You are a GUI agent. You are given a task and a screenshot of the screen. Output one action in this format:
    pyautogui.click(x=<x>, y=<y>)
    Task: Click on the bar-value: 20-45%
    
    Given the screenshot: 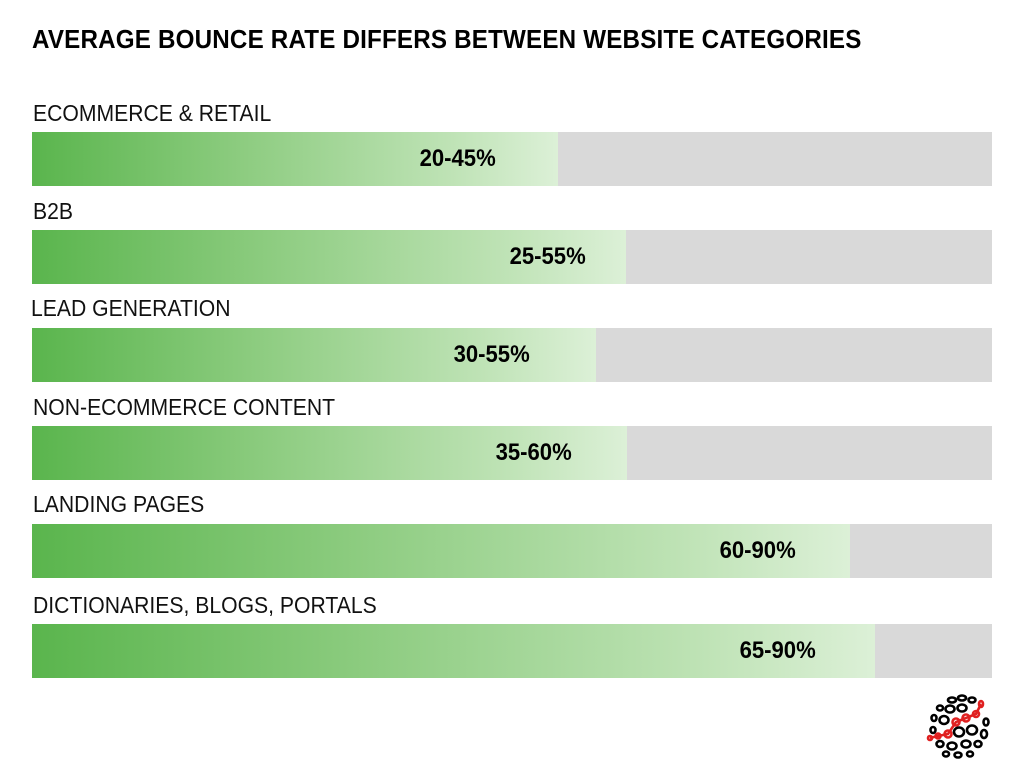 What is the action you would take?
    pyautogui.click(x=457, y=158)
    